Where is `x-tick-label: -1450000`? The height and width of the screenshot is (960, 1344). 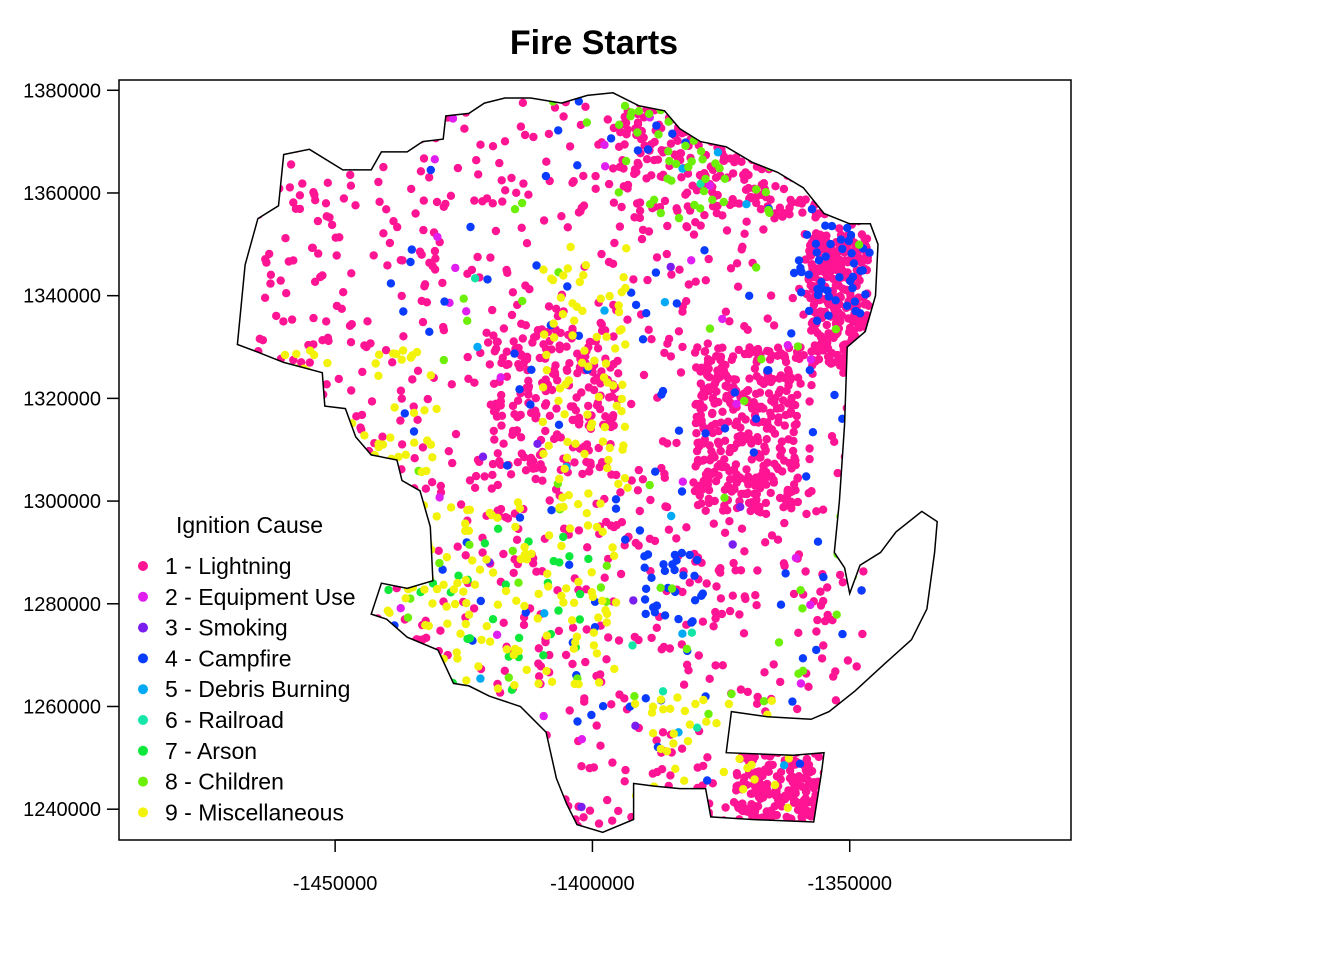 x-tick-label: -1450000 is located at coordinates (335, 884).